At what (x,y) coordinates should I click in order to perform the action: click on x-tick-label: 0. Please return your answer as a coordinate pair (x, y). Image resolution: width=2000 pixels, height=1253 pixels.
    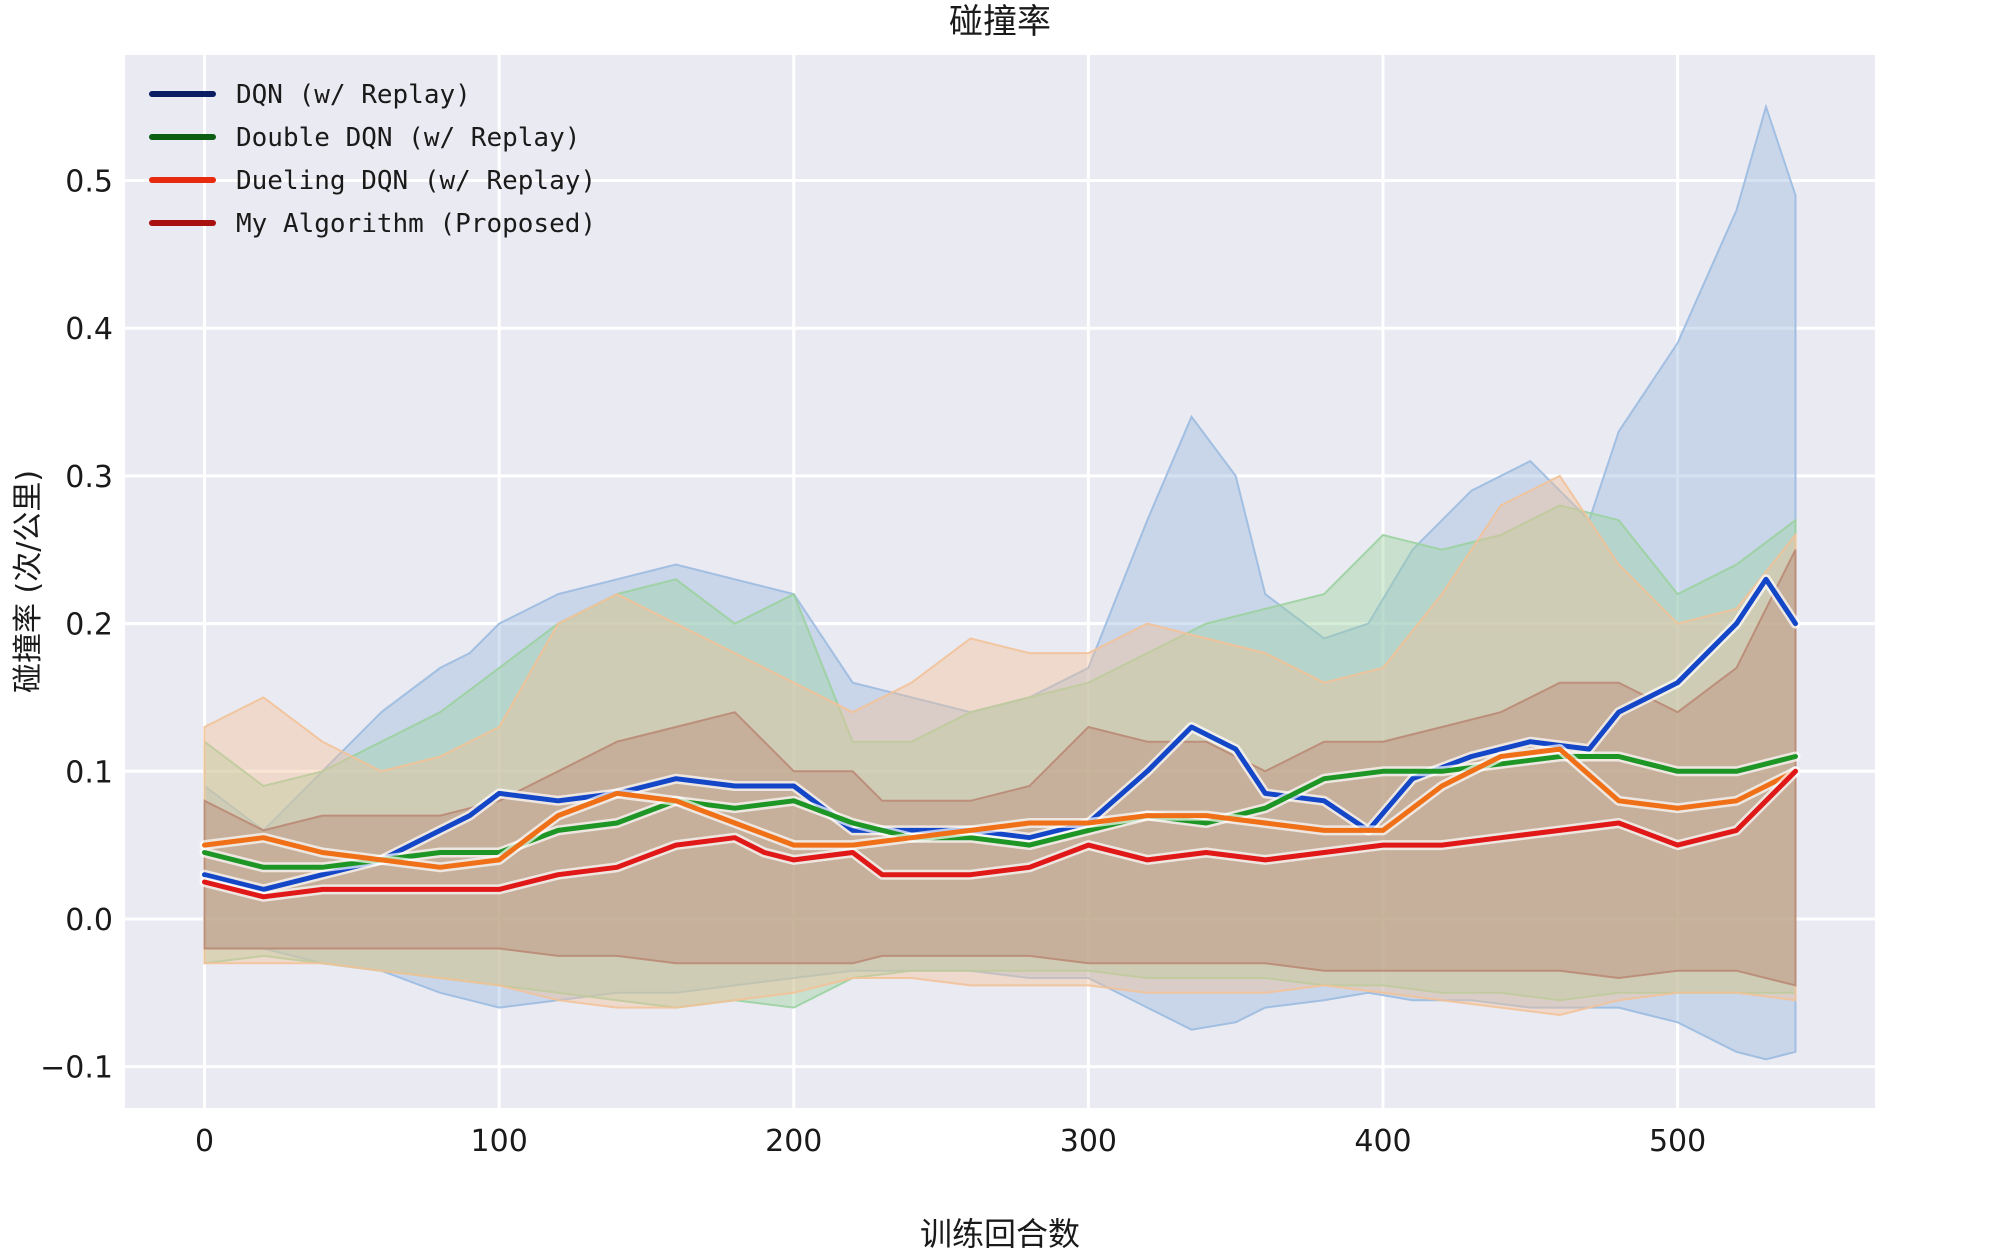
    Looking at the image, I should click on (204, 1141).